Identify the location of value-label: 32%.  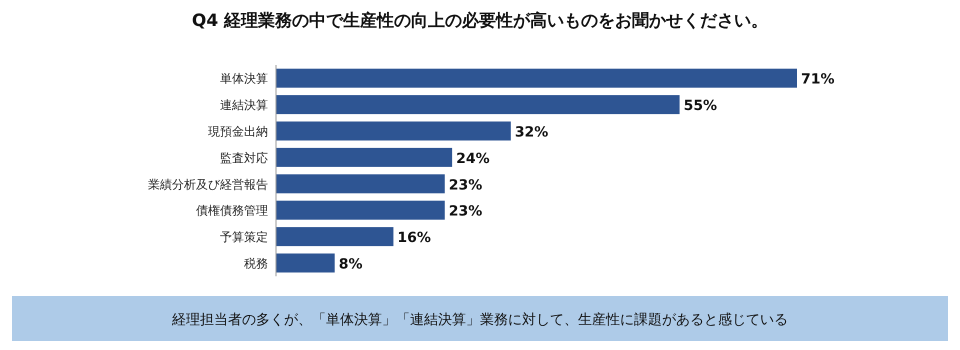
(531, 132).